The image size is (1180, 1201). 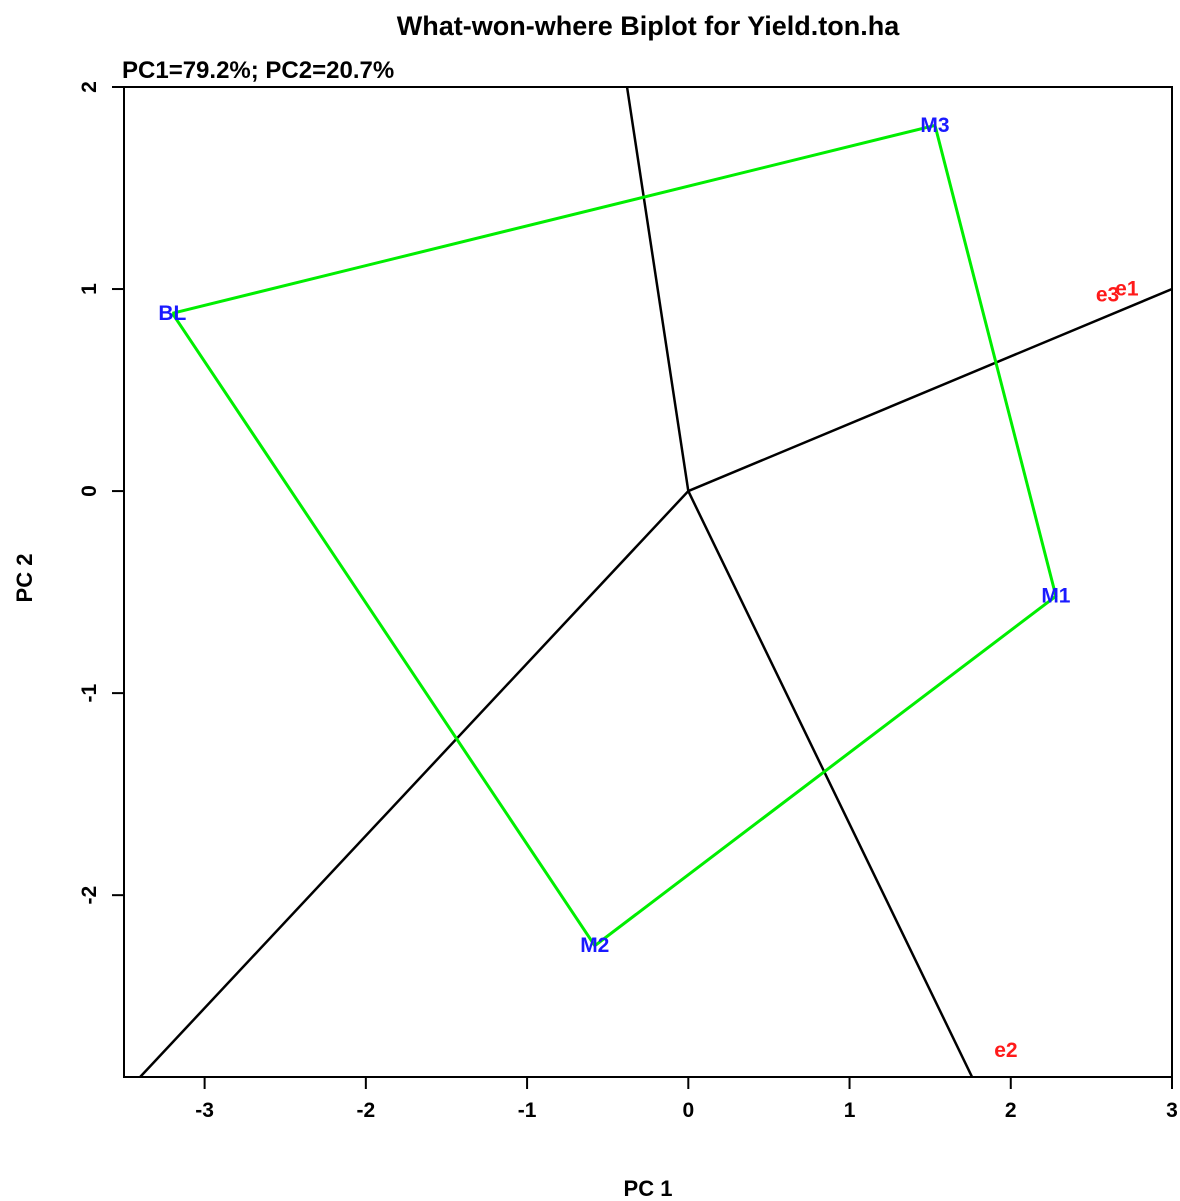 I want to click on y-tick-label: 2, so click(x=89, y=87).